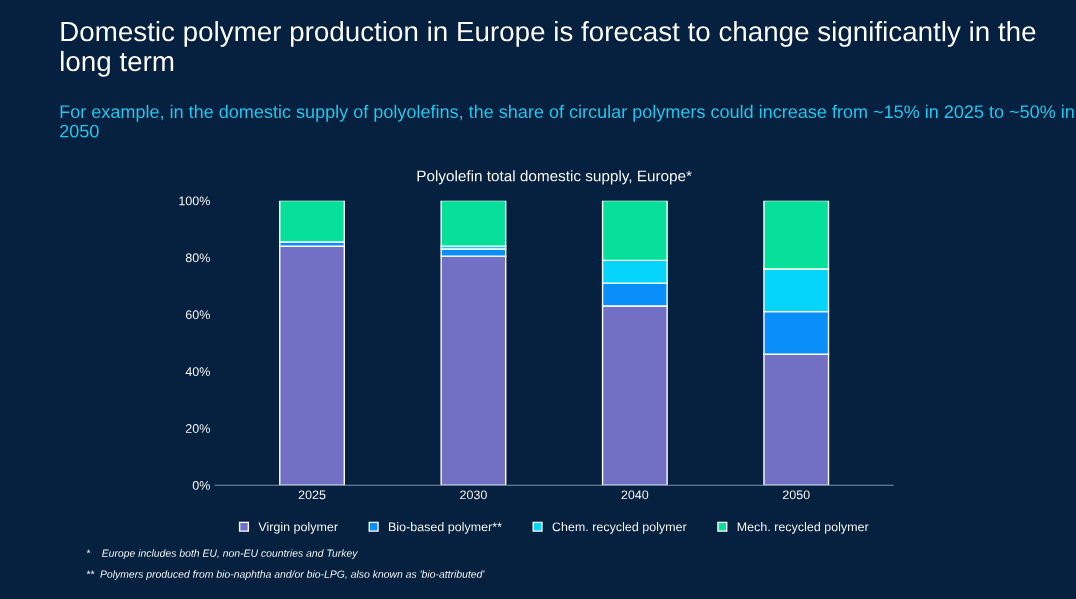 The image size is (1076, 599). I want to click on text: ** Polymers produced from bio-naphtha and/or bio-LPG, also known as 'bio-attributed', so click(285, 575).